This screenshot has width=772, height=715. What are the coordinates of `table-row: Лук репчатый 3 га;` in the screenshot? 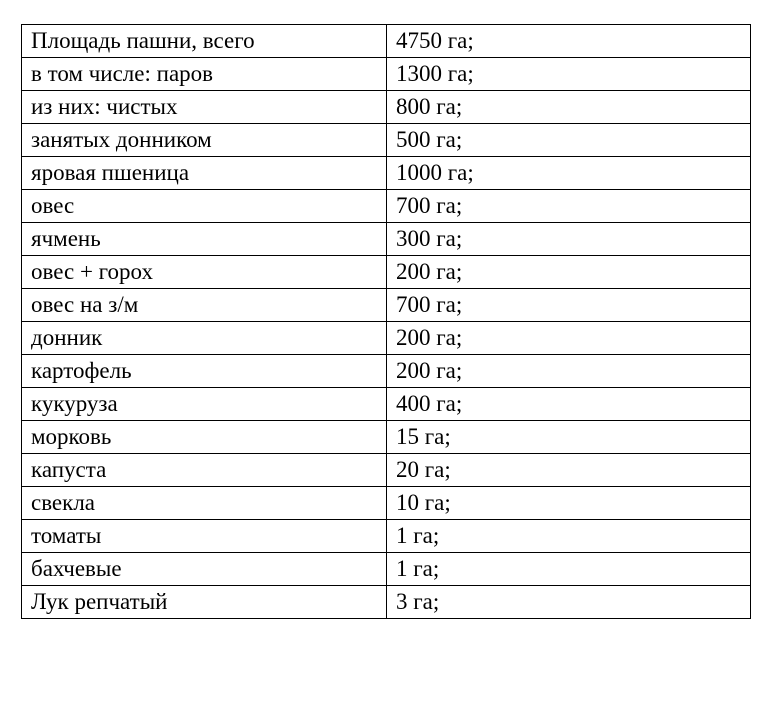 It's located at (386, 602).